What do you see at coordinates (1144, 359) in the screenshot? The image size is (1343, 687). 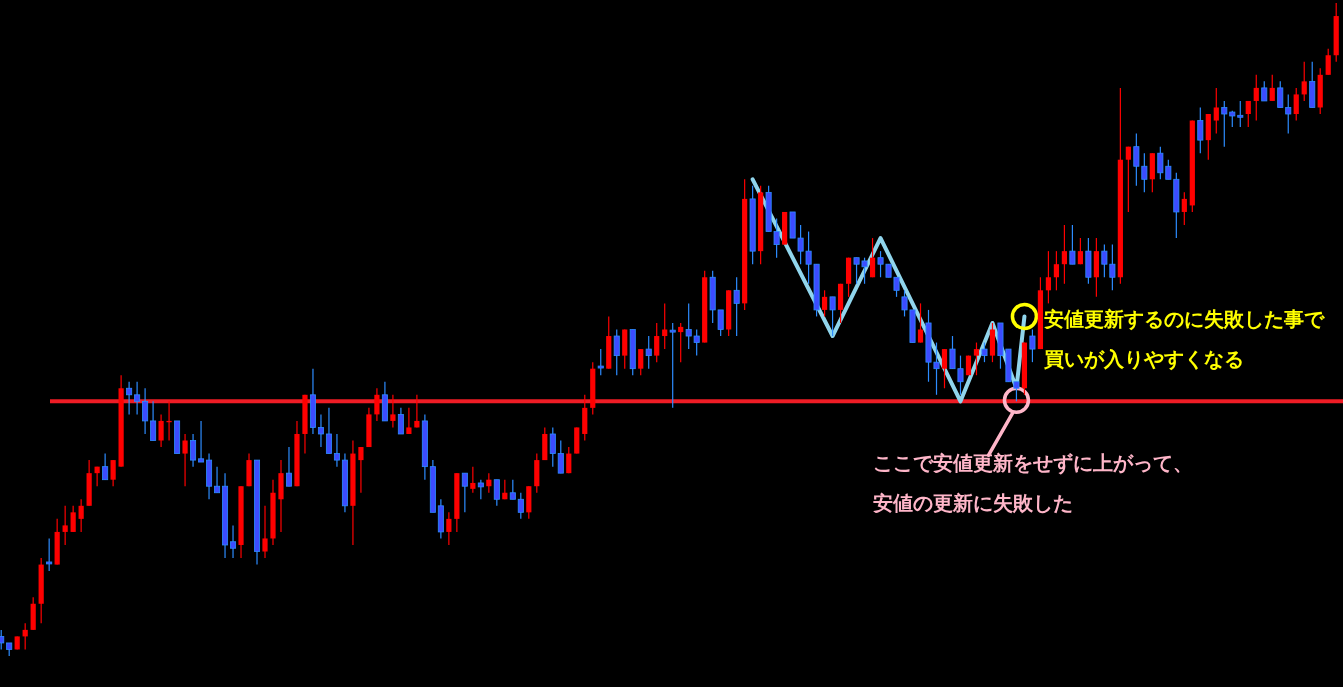 I see `annotation: 買いが入りやすくなる` at bounding box center [1144, 359].